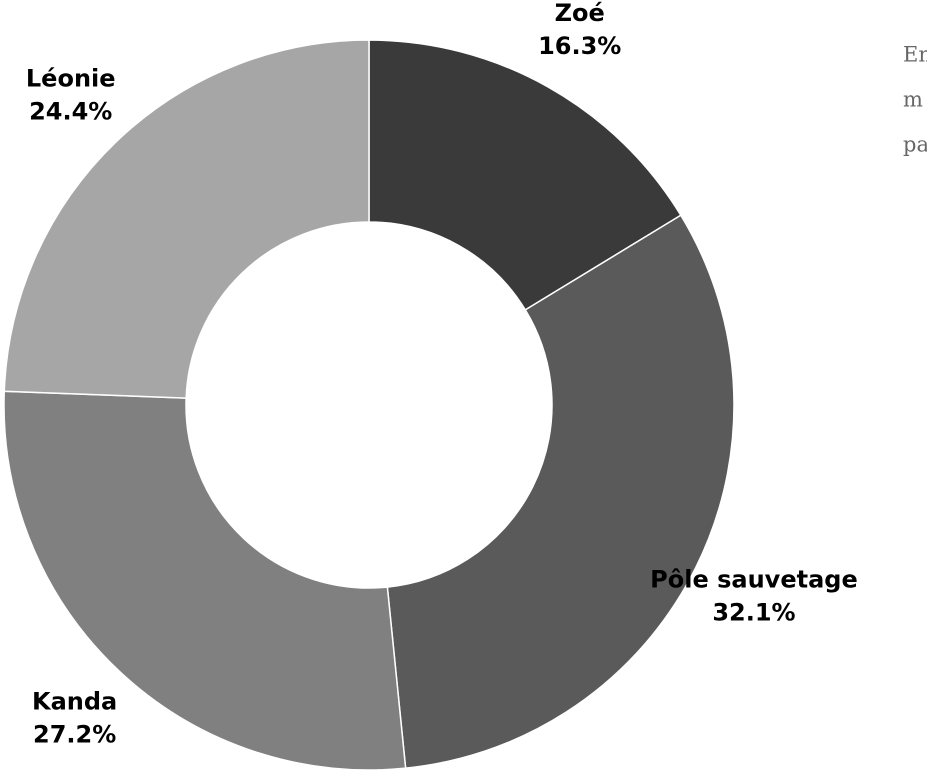 This screenshot has width=927, height=774. I want to click on paragraph-line: m, so click(913, 100).